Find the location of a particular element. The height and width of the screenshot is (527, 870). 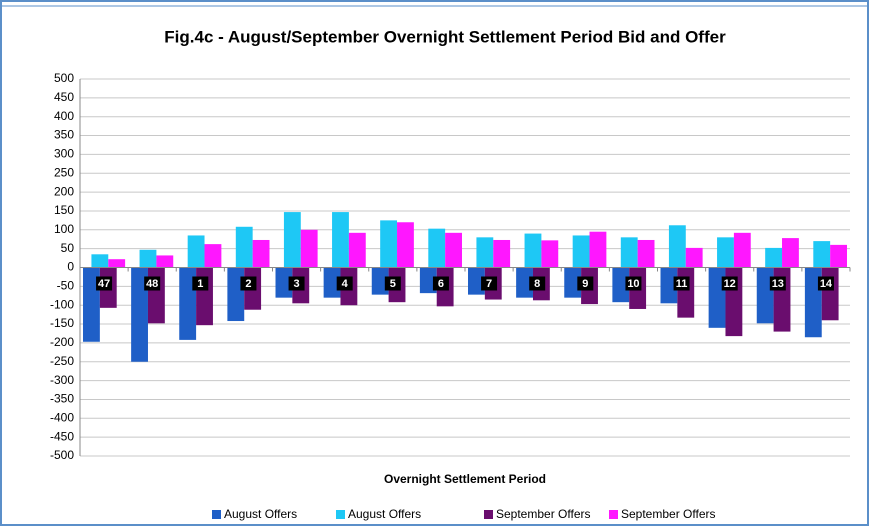

x-tick-label: 14 is located at coordinates (826, 284).